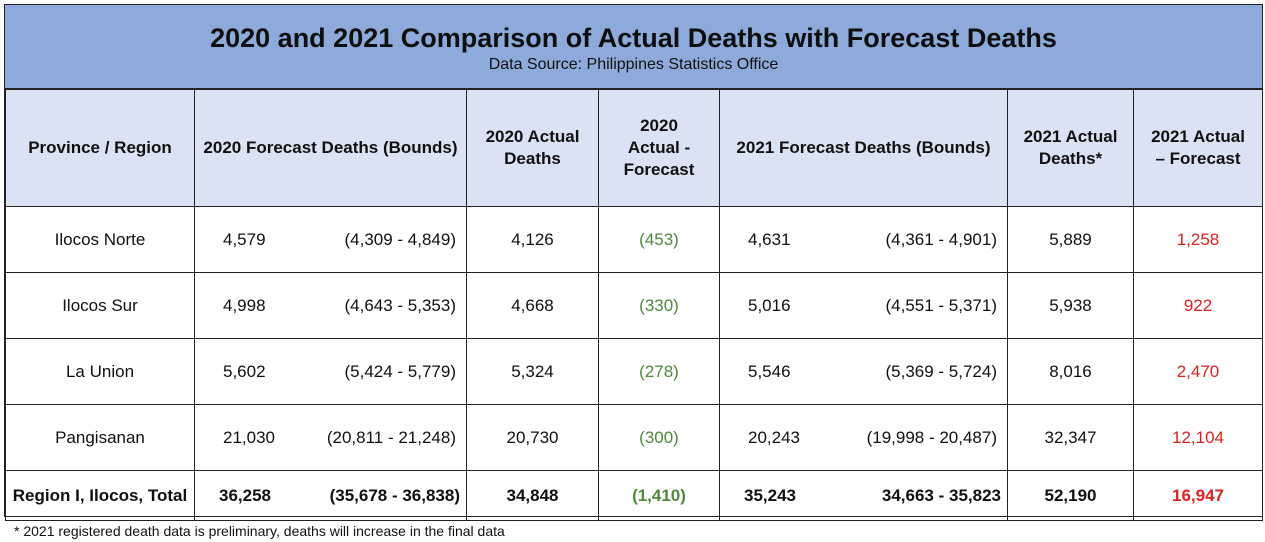 This screenshot has width=1265, height=542. What do you see at coordinates (1198, 371) in the screenshot?
I see `diff-2021: 2,470` at bounding box center [1198, 371].